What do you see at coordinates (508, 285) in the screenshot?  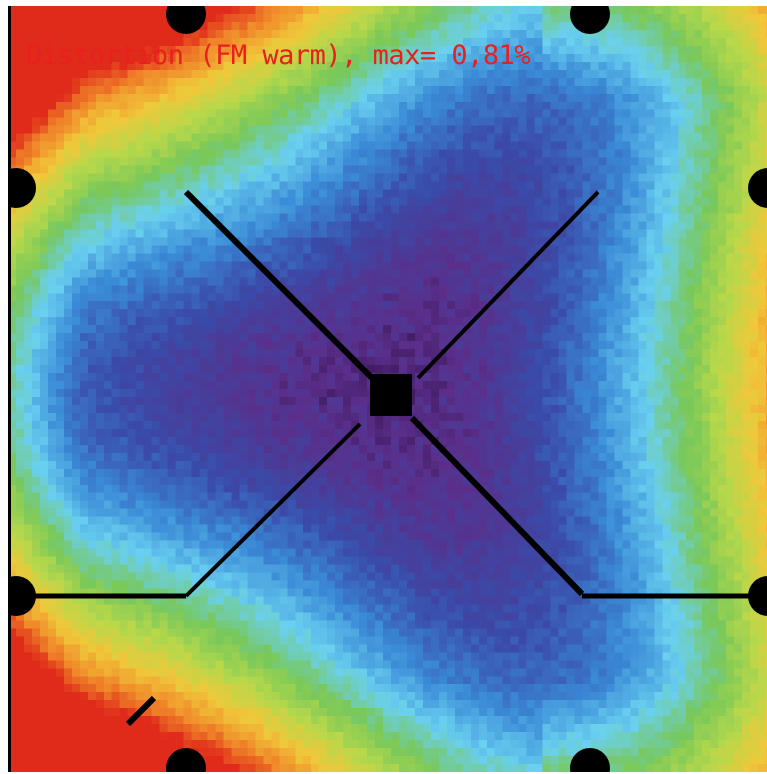 I see `spider-arm-upper-right` at bounding box center [508, 285].